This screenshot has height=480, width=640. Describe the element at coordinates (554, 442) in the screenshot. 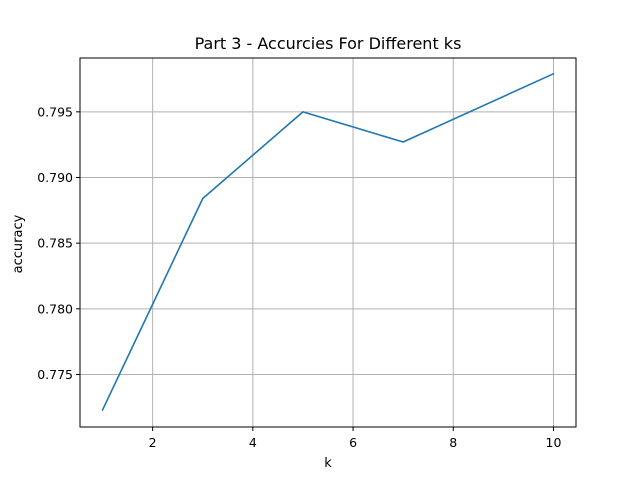

I see `x-tick-label: 10` at that location.